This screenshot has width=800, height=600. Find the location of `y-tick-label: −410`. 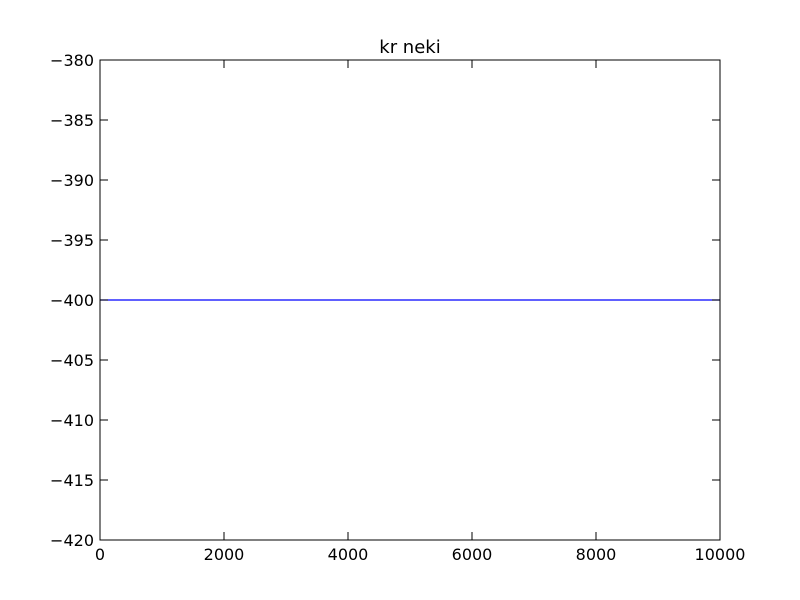

y-tick-label: −410 is located at coordinates (72, 420).